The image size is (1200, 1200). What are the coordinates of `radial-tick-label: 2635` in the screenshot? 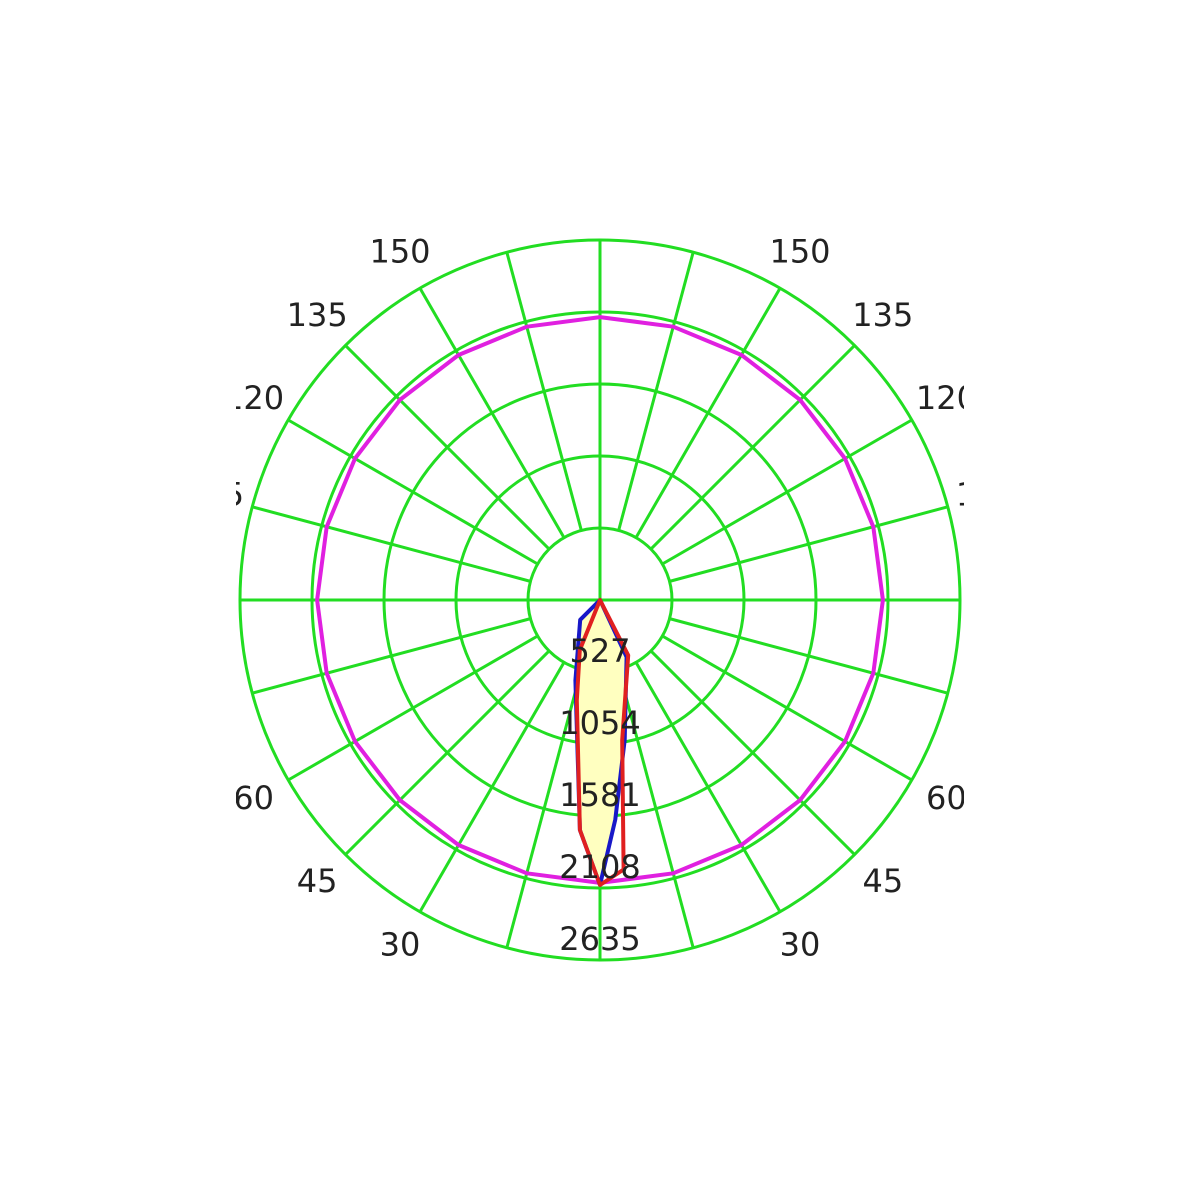 It's located at (599, 939).